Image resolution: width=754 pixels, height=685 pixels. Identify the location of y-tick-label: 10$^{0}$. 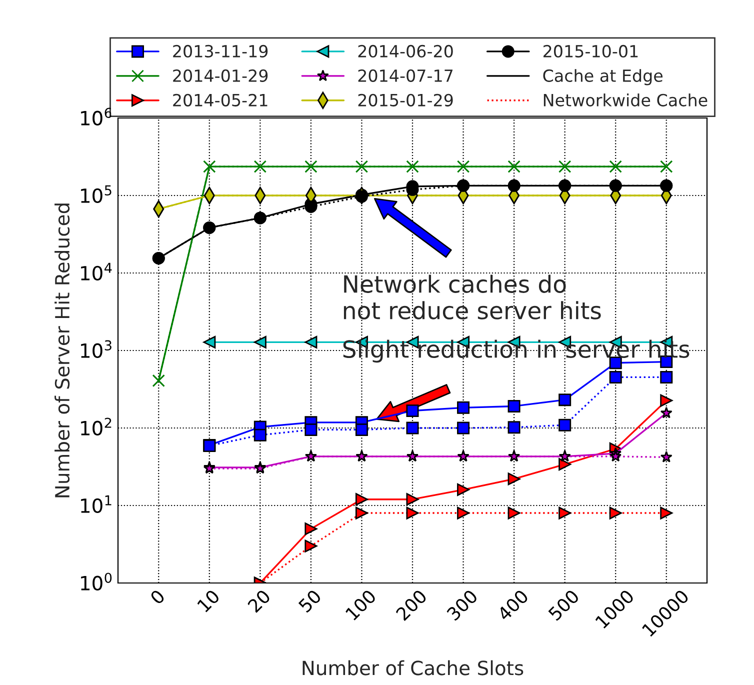
(96, 581).